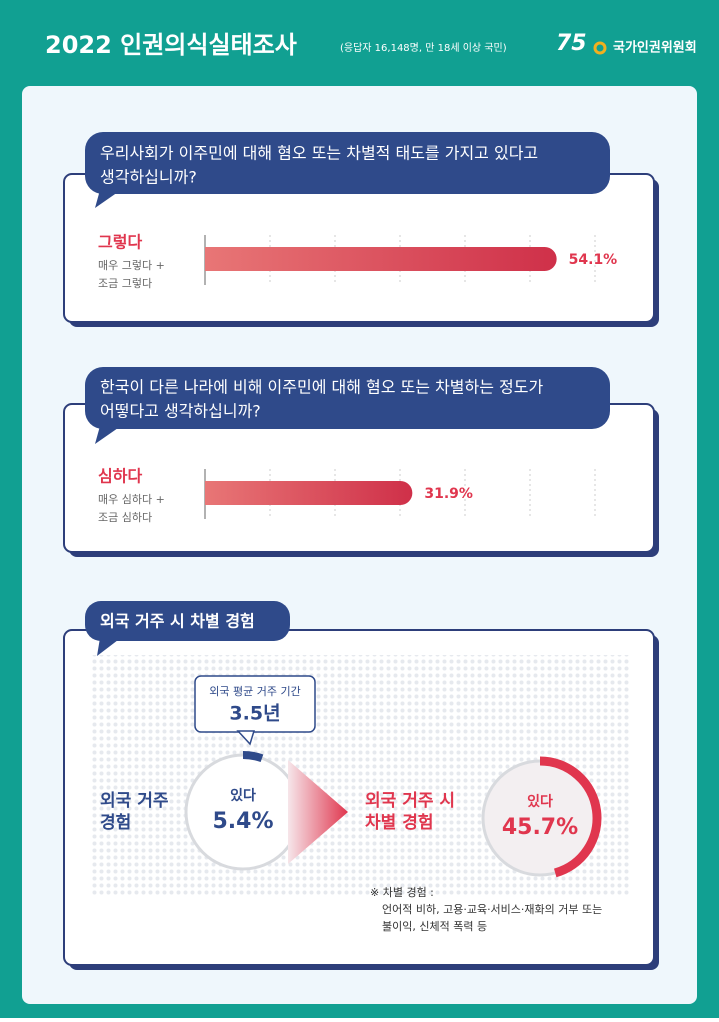 Image resolution: width=719 pixels, height=1022 pixels. I want to click on value-label: 31.9%, so click(448, 494).